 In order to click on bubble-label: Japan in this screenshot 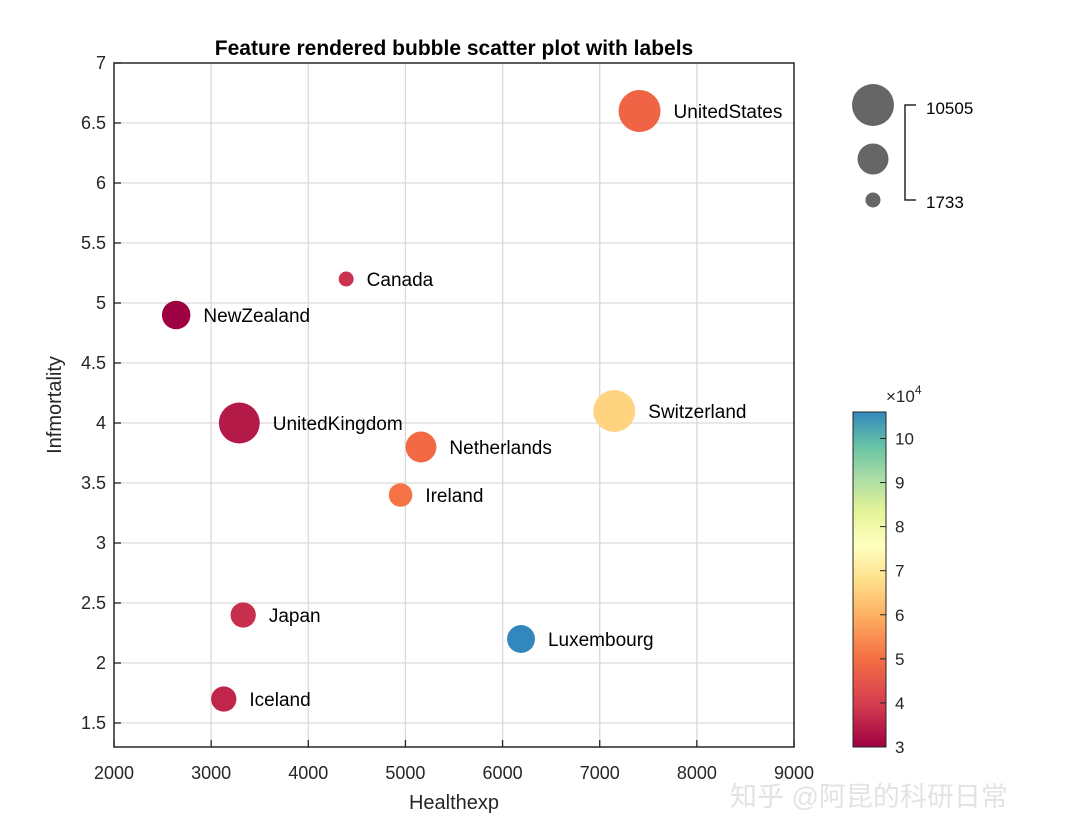, I will do `click(295, 616)`.